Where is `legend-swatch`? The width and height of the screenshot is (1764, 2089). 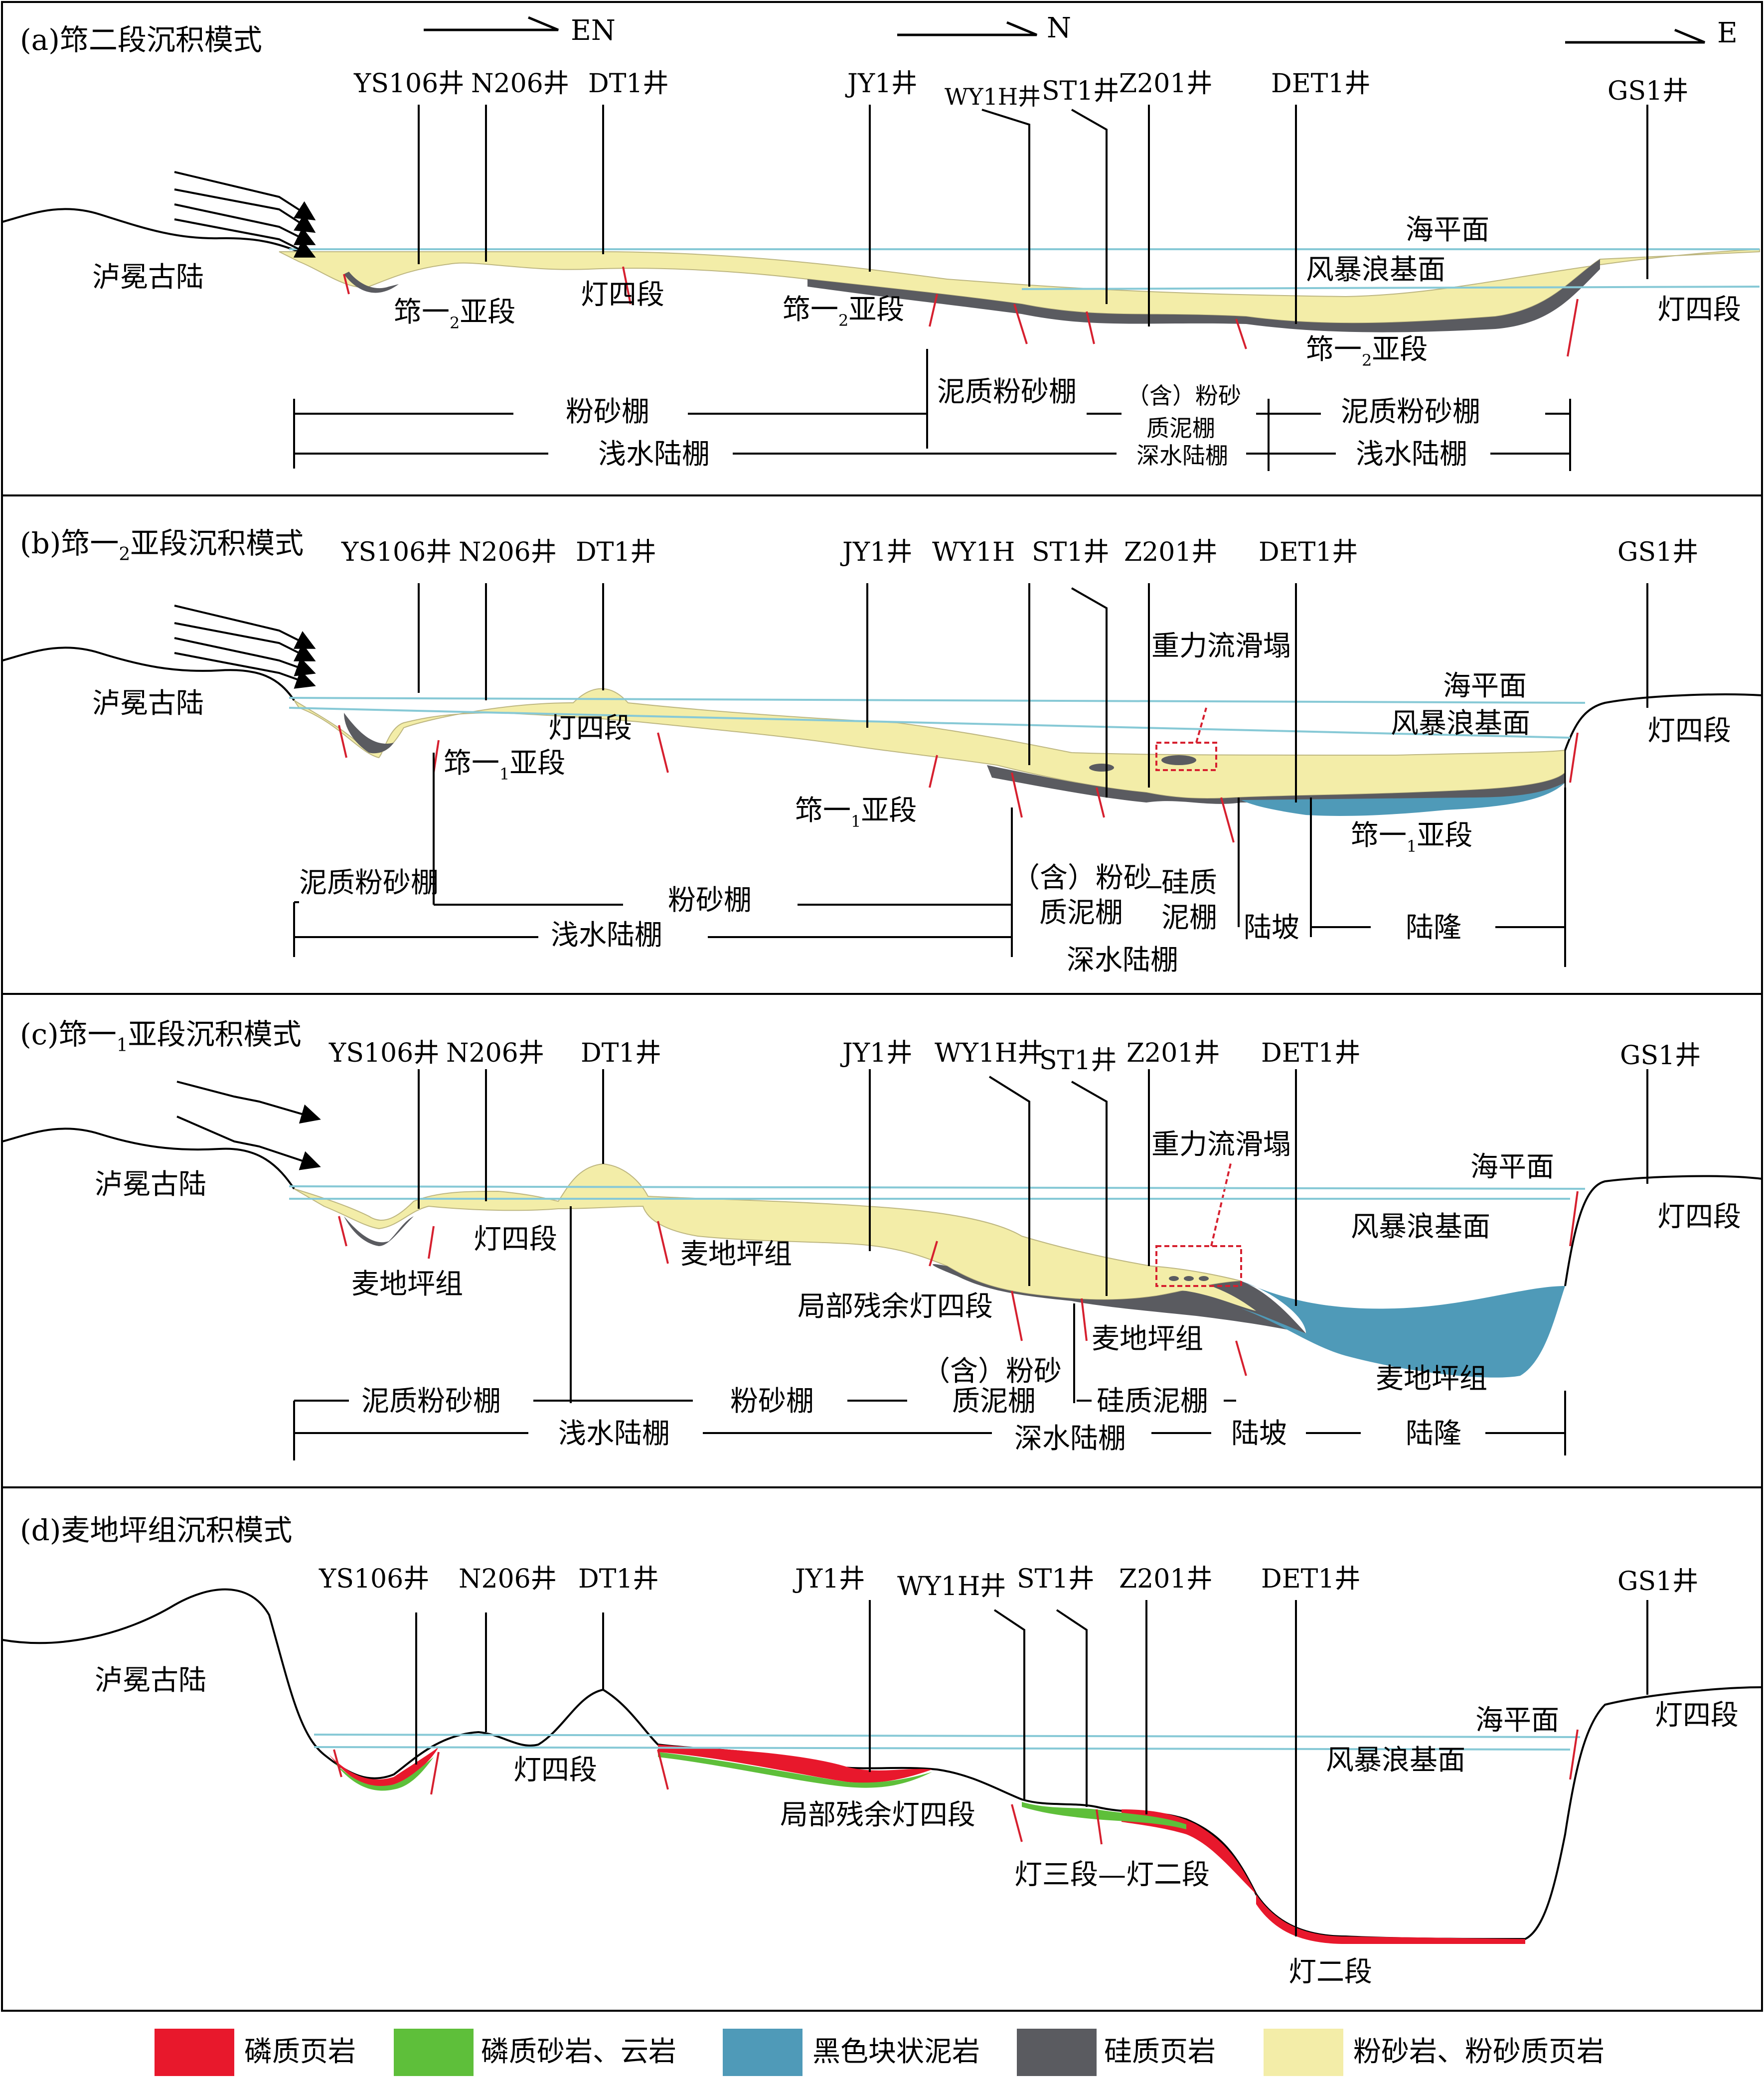 legend-swatch is located at coordinates (762, 2052).